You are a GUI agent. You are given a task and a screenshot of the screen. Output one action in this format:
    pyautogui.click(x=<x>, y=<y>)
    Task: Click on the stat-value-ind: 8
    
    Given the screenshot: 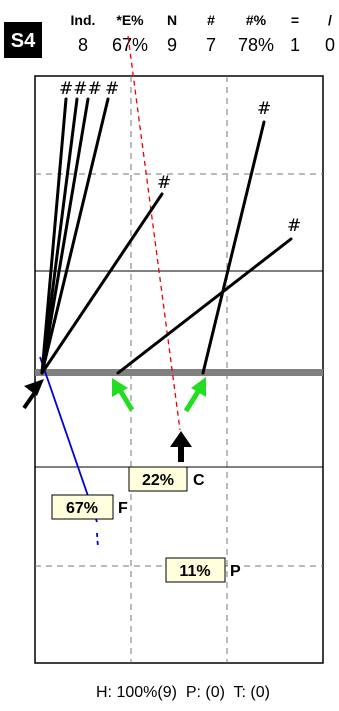 What is the action you would take?
    pyautogui.click(x=83, y=45)
    